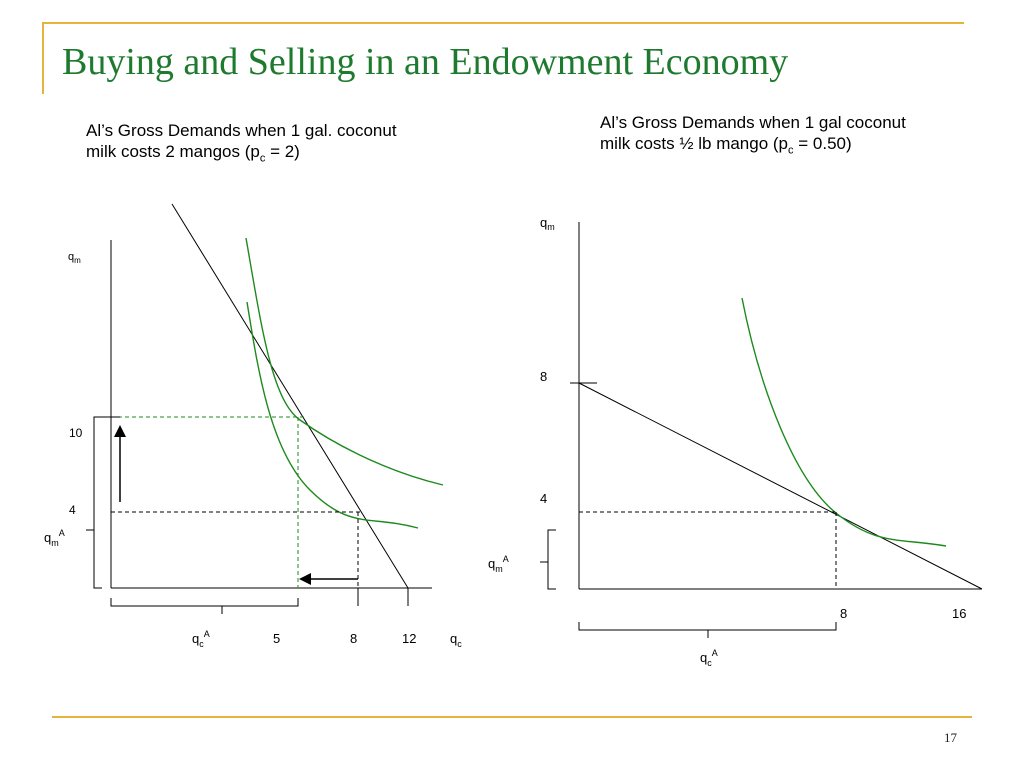  I want to click on right-x-tick-label-8: 8, so click(843, 613).